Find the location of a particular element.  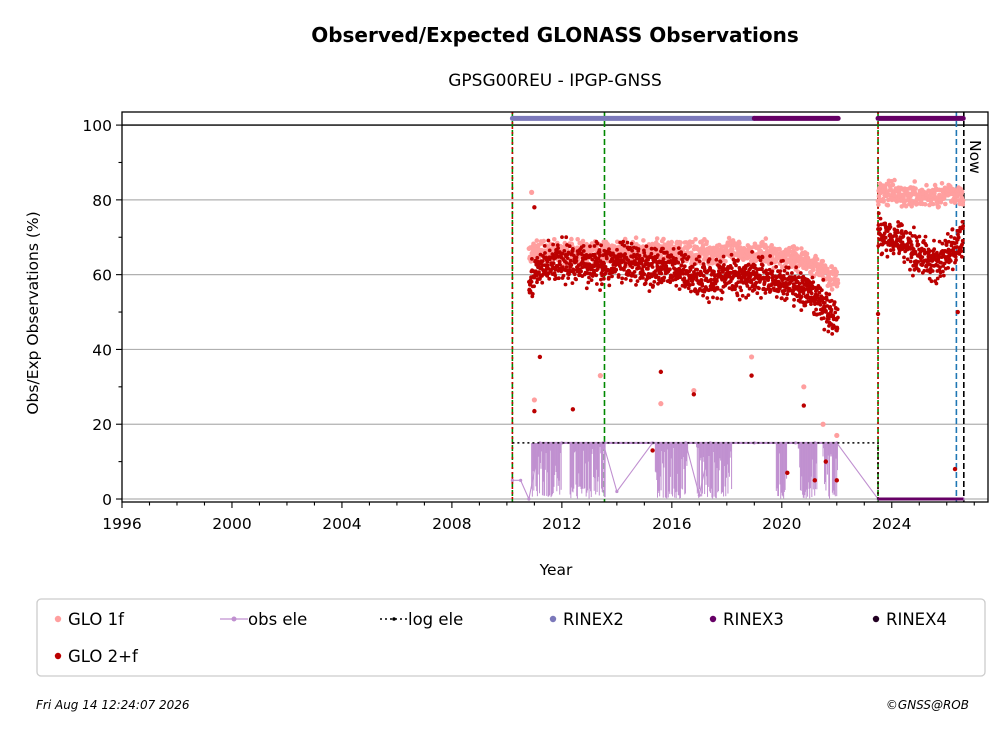

y-tick-label: 40 is located at coordinates (102, 350).